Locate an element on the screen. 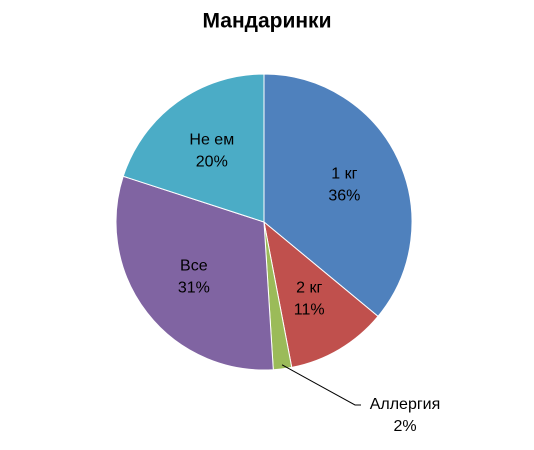 The height and width of the screenshot is (450, 534). slice-label: Все is located at coordinates (194, 266).